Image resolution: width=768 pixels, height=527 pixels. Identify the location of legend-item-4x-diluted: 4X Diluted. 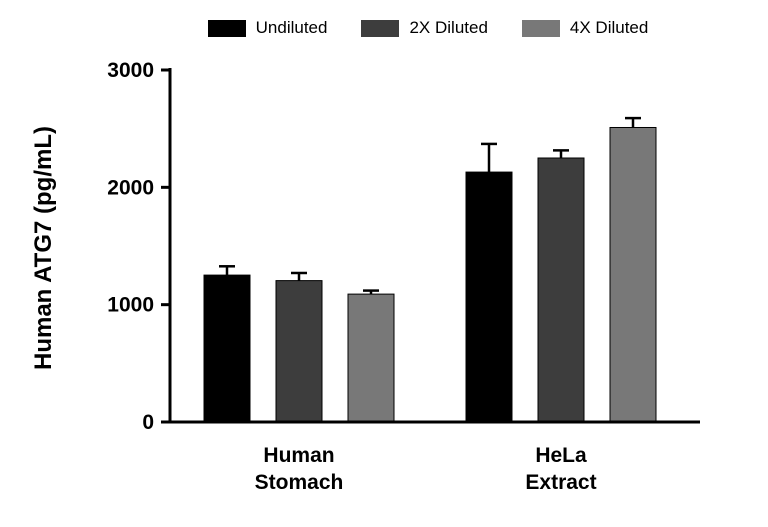
(585, 28).